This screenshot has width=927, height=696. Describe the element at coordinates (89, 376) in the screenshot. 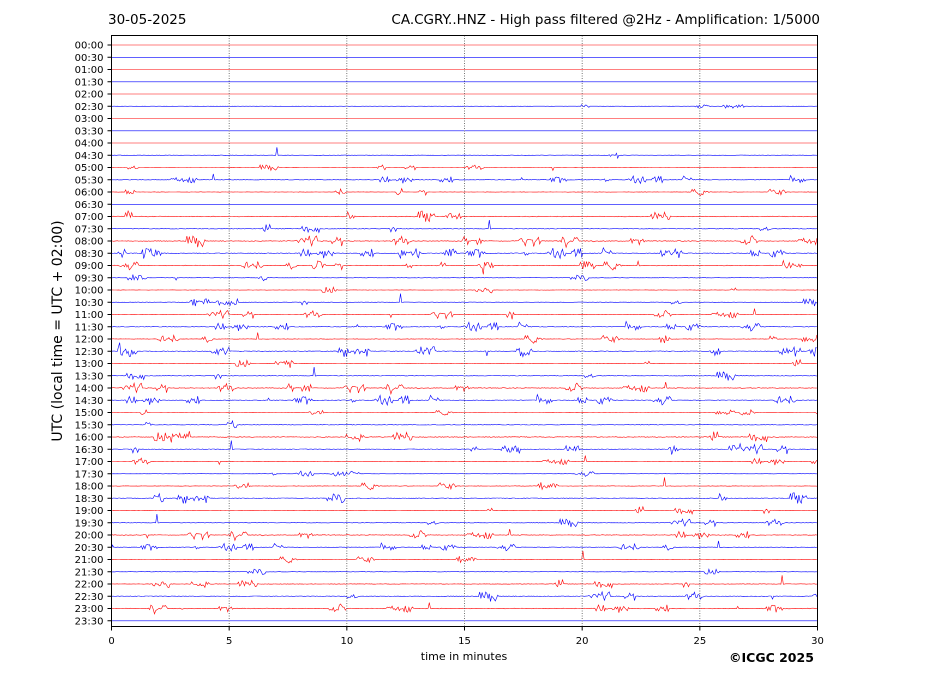

I see `y-tick-label: 13:30` at that location.